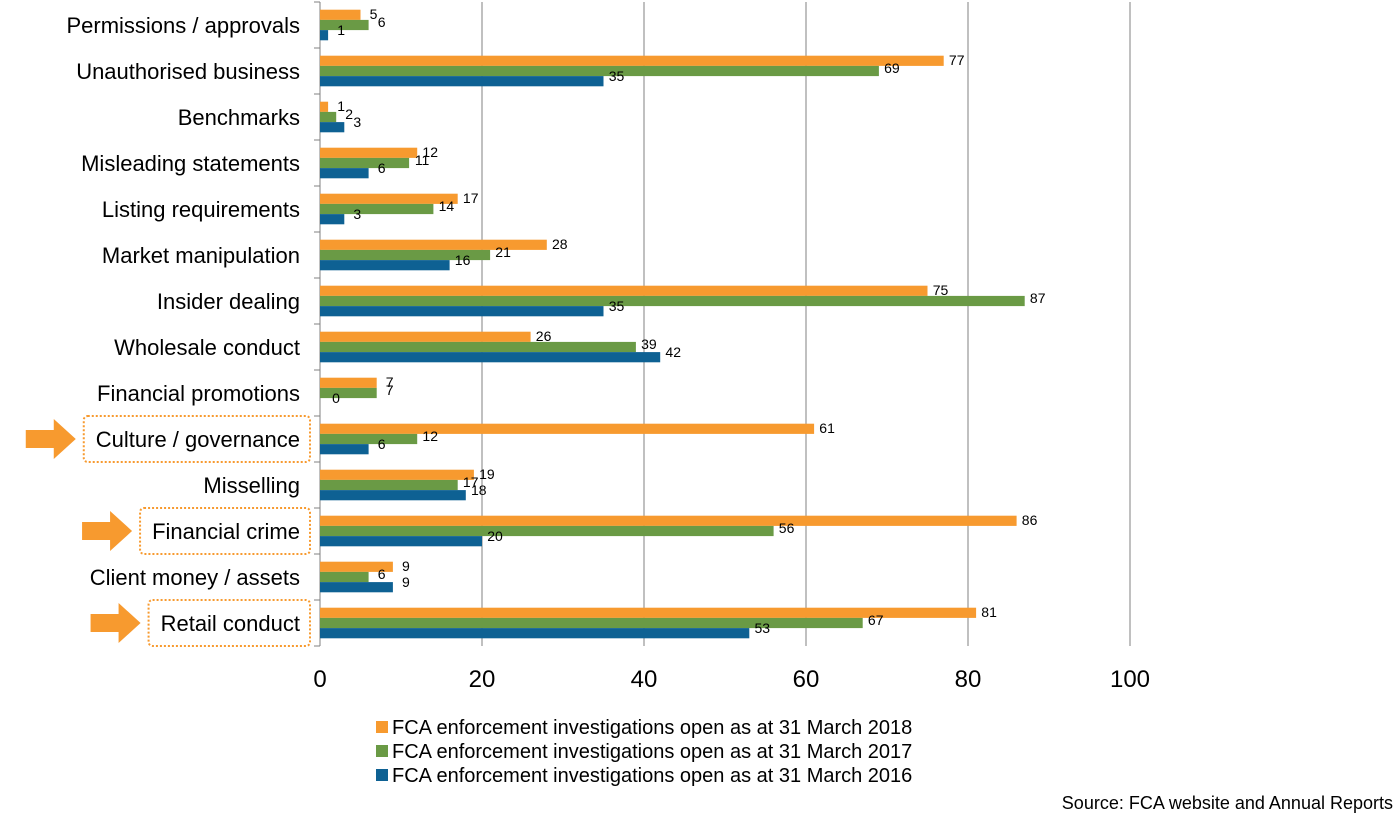 This screenshot has height=814, width=1397. What do you see at coordinates (731, 679) in the screenshot?
I see `x-tick-labels: 0 20 40 60 80 100` at bounding box center [731, 679].